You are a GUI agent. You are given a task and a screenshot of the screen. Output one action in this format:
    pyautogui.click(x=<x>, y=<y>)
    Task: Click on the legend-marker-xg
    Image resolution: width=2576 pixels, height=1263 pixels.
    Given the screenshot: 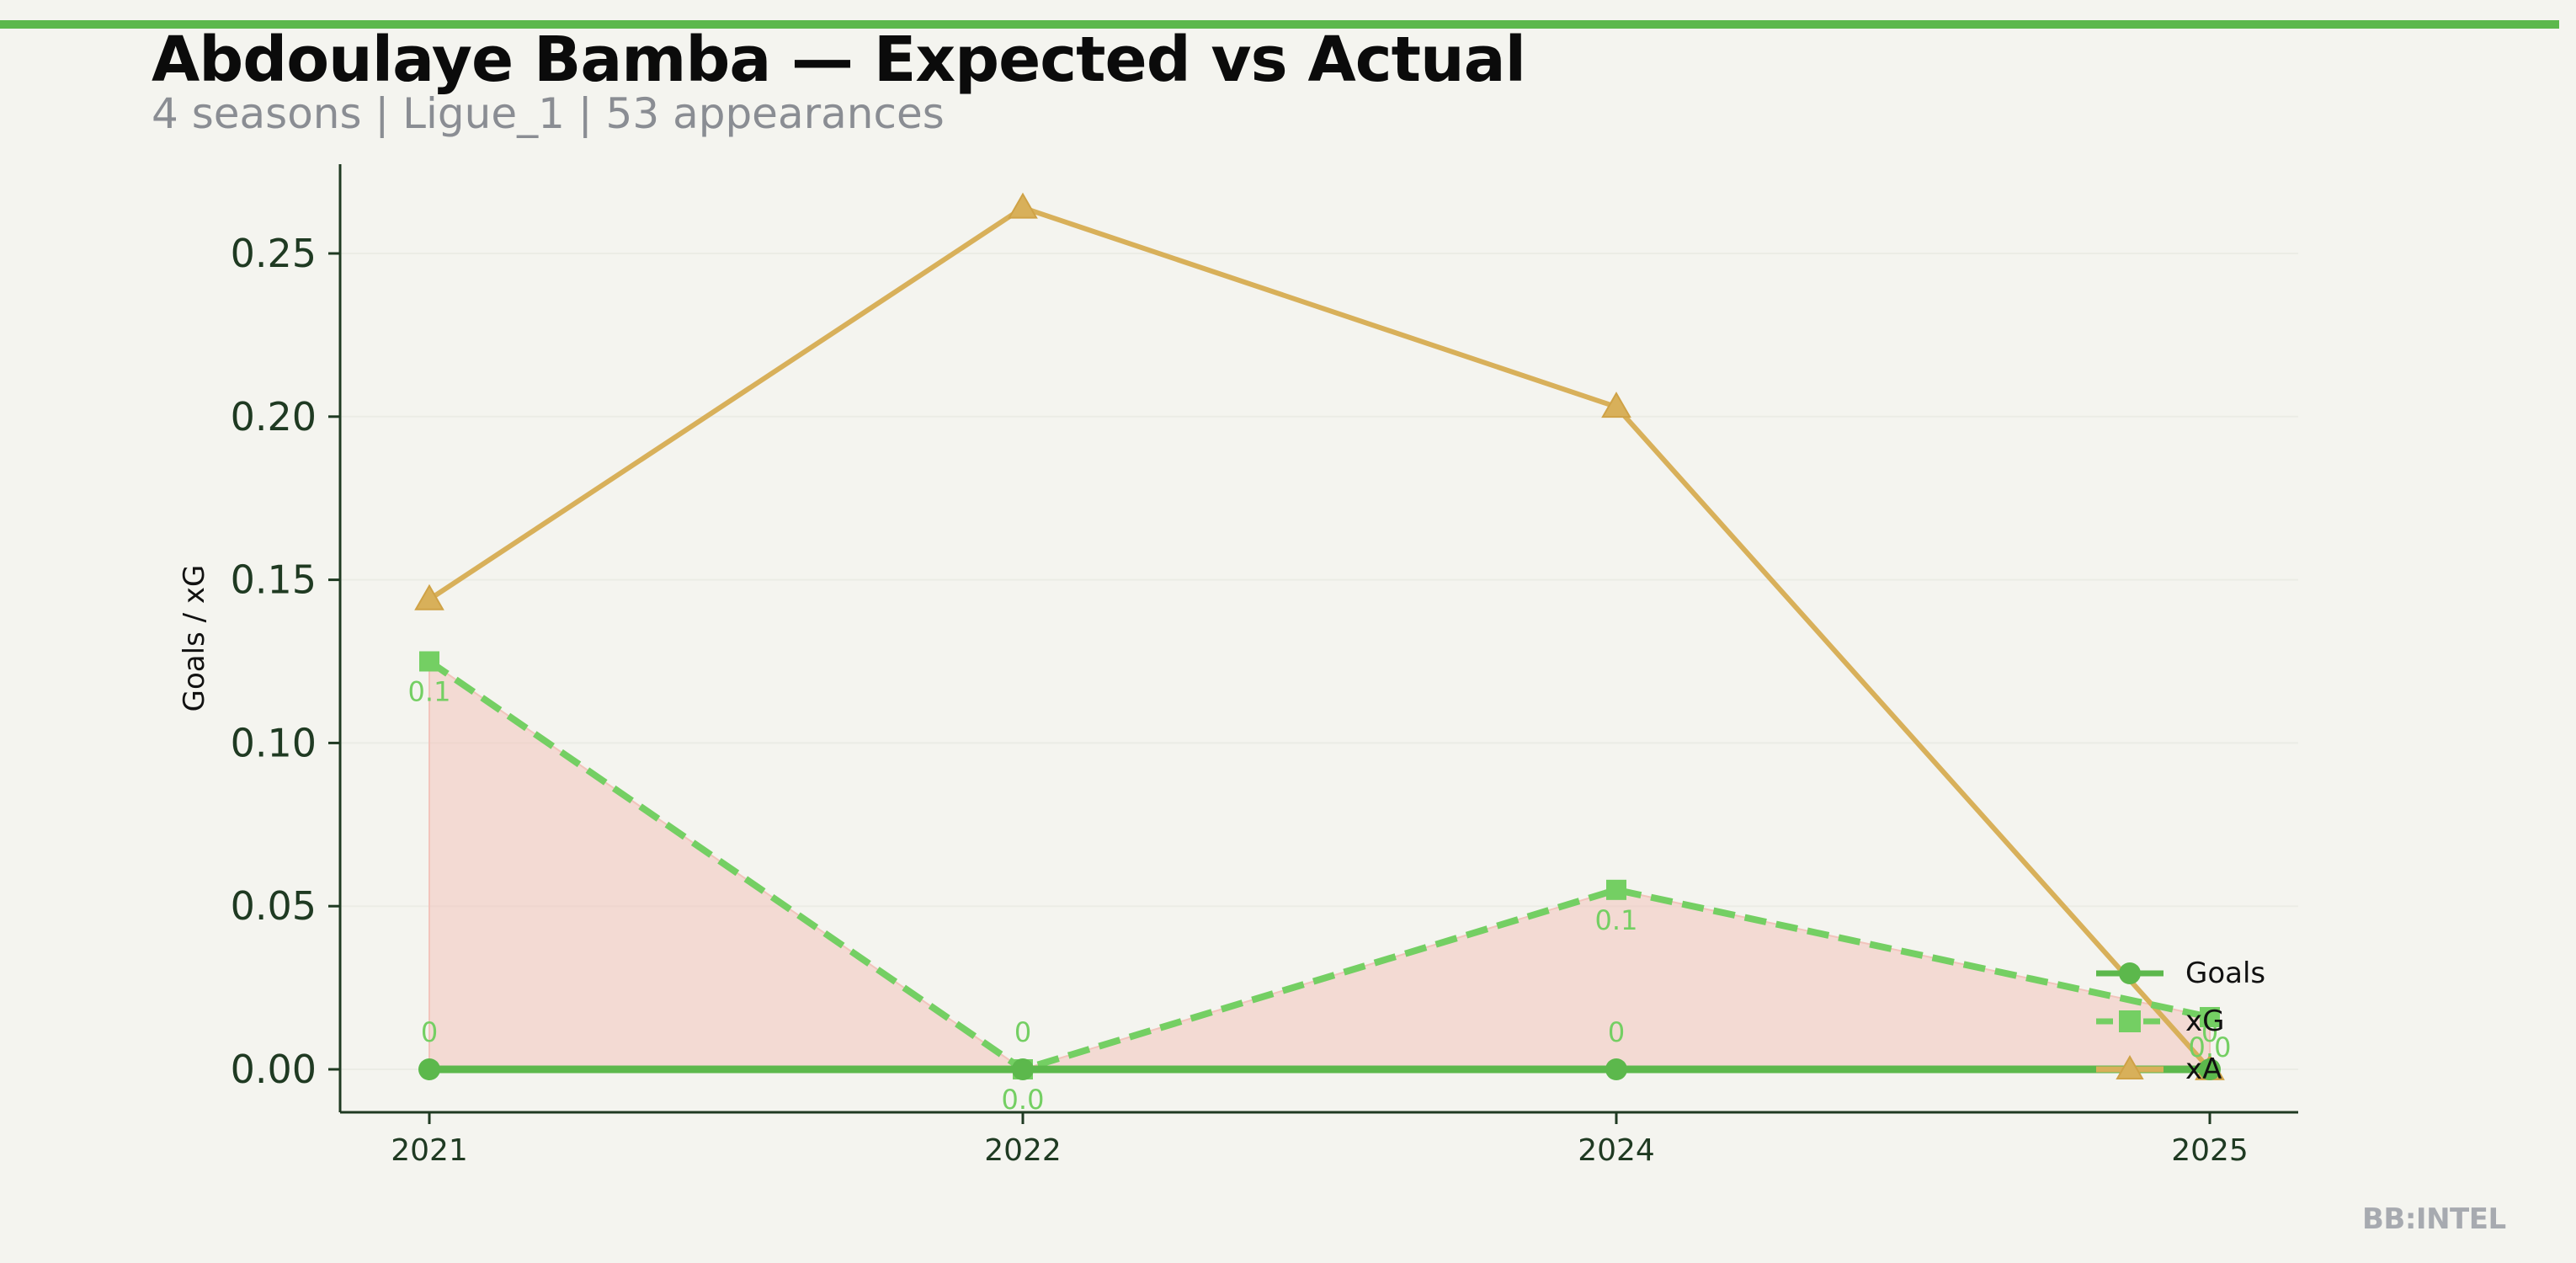 What is the action you would take?
    pyautogui.click(x=2130, y=1021)
    